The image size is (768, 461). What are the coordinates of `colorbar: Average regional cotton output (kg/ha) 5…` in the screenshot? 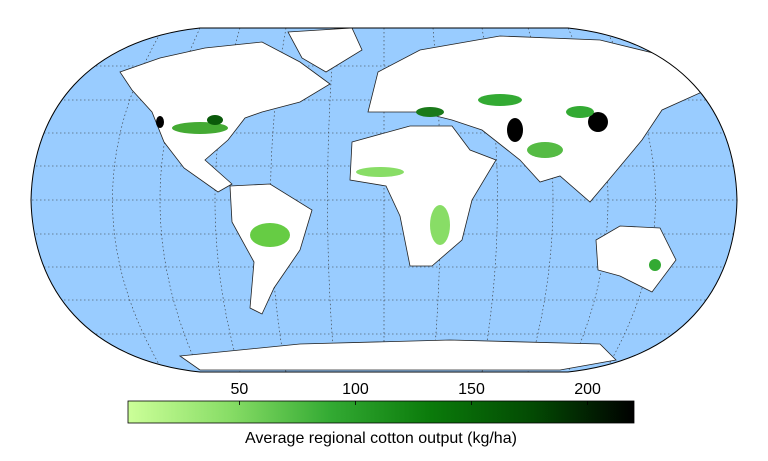 It's located at (381, 414).